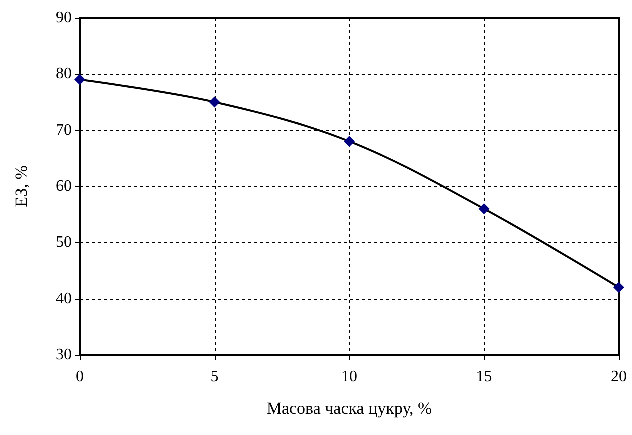  Describe the element at coordinates (64, 130) in the screenshot. I see `y-tick-label: 70` at that location.